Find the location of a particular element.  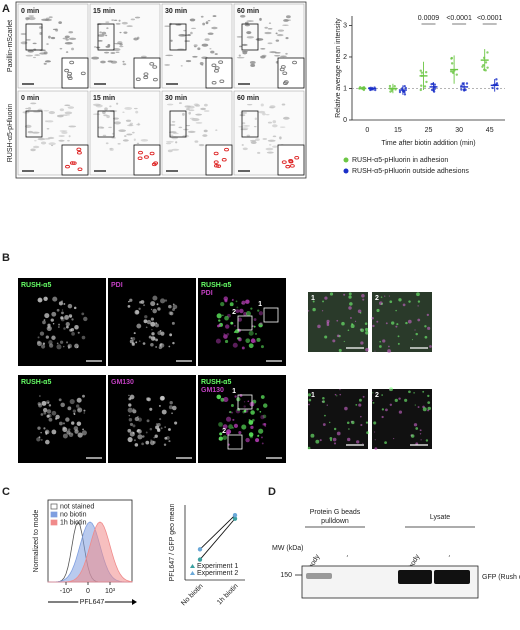

label: Paxillin-mScarlet is located at coordinates (10, 46).